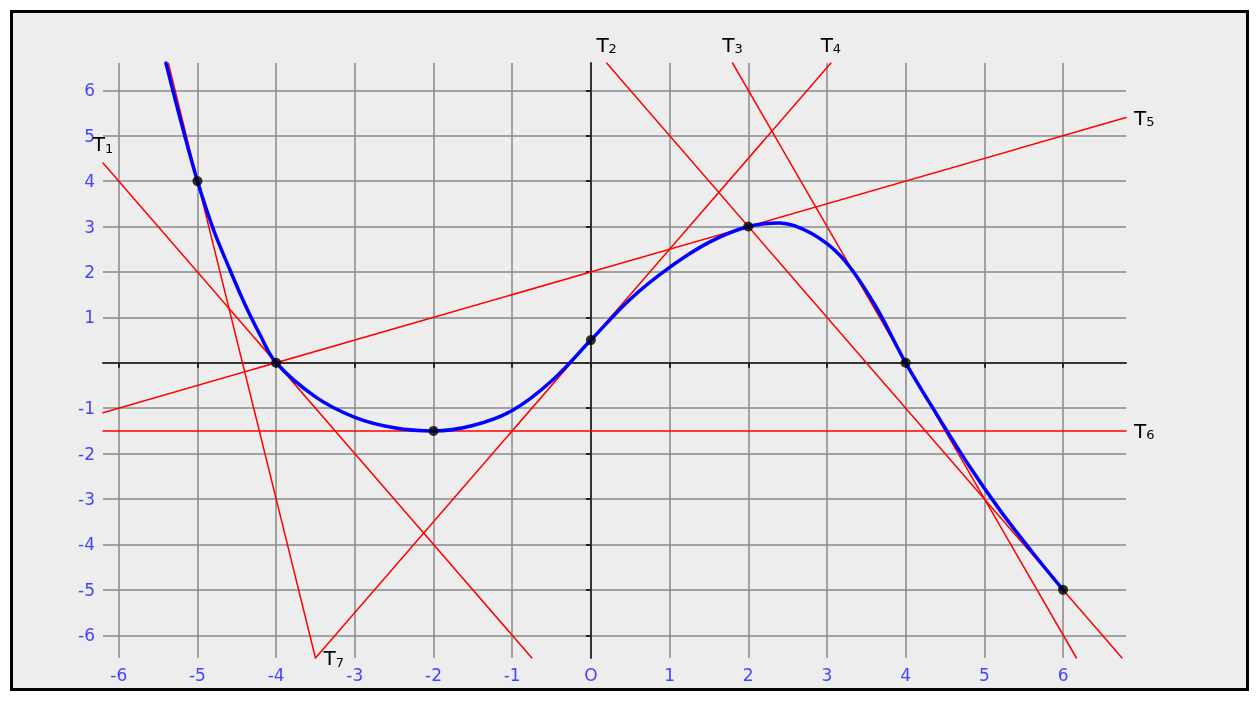  Describe the element at coordinates (669, 674) in the screenshot. I see `x-tick-label: 1` at that location.